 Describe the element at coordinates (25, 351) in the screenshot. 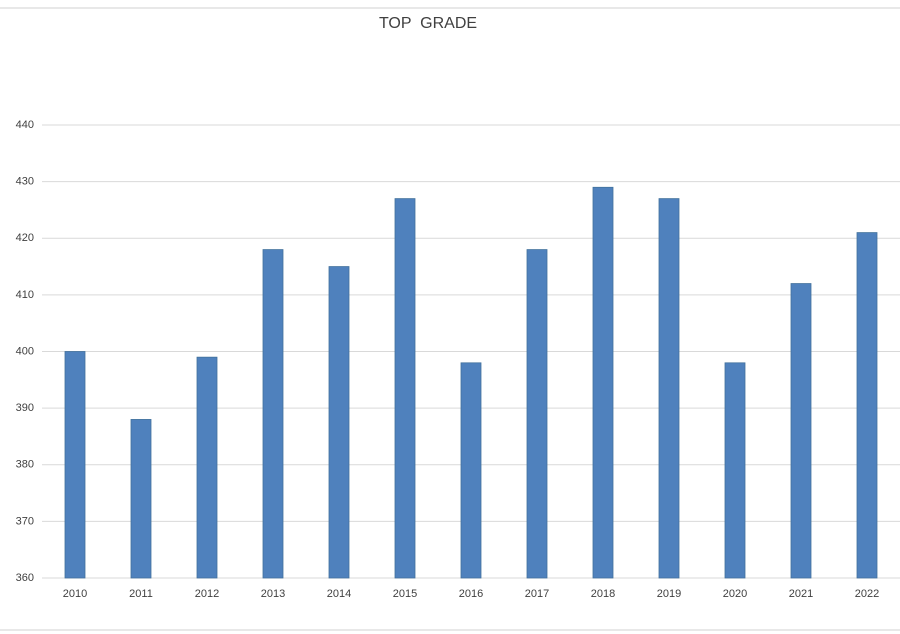

I see `y-tick-label: 400` at that location.